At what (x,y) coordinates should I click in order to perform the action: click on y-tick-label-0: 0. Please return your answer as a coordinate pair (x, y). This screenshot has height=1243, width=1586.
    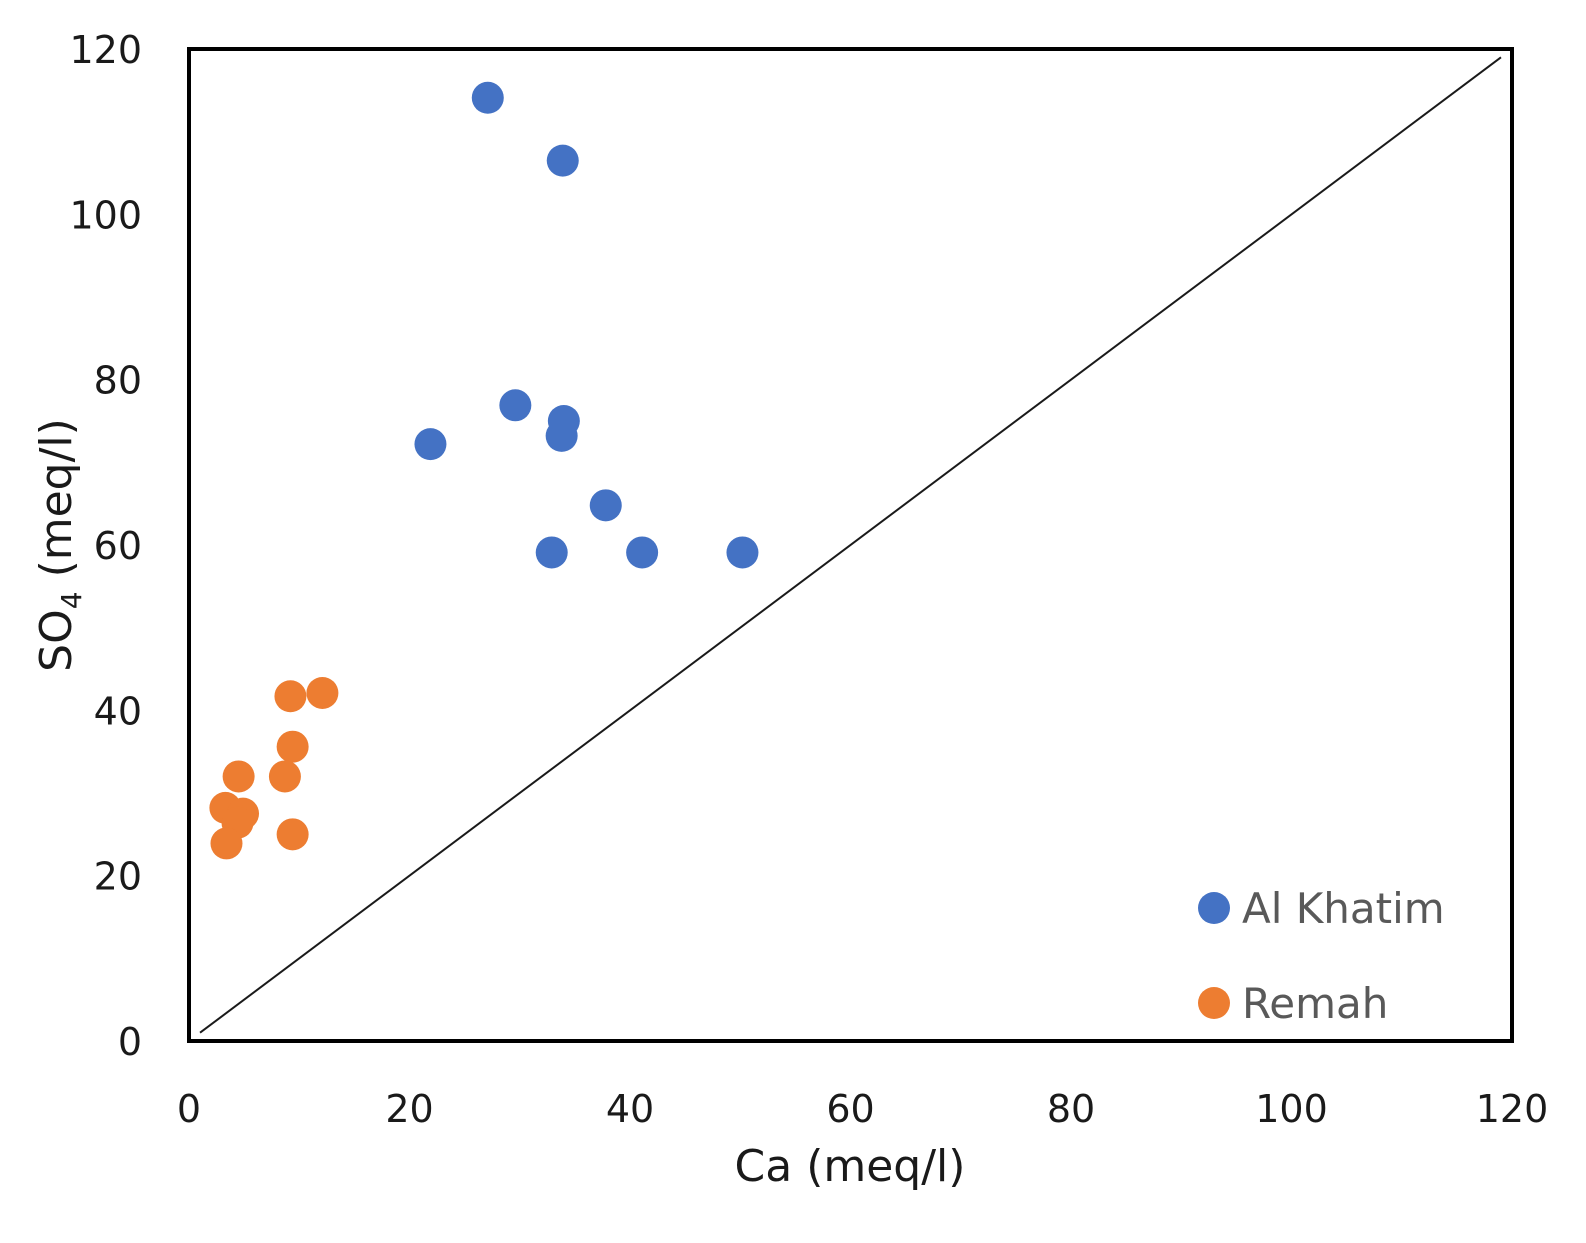
    Looking at the image, I should click on (130, 1042).